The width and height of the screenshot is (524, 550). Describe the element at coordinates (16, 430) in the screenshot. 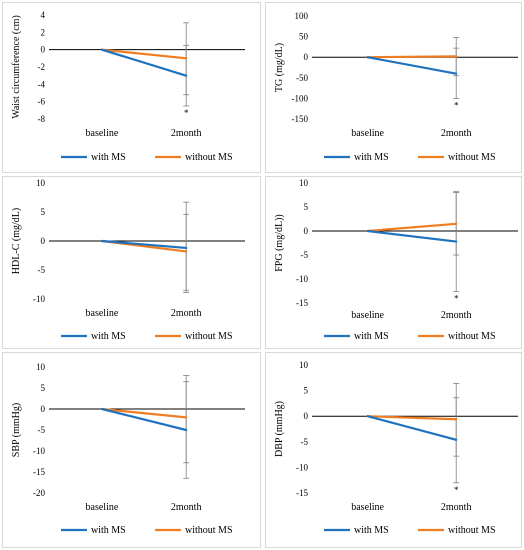

I see `y-axis-label: SBP (mmHg)` at that location.